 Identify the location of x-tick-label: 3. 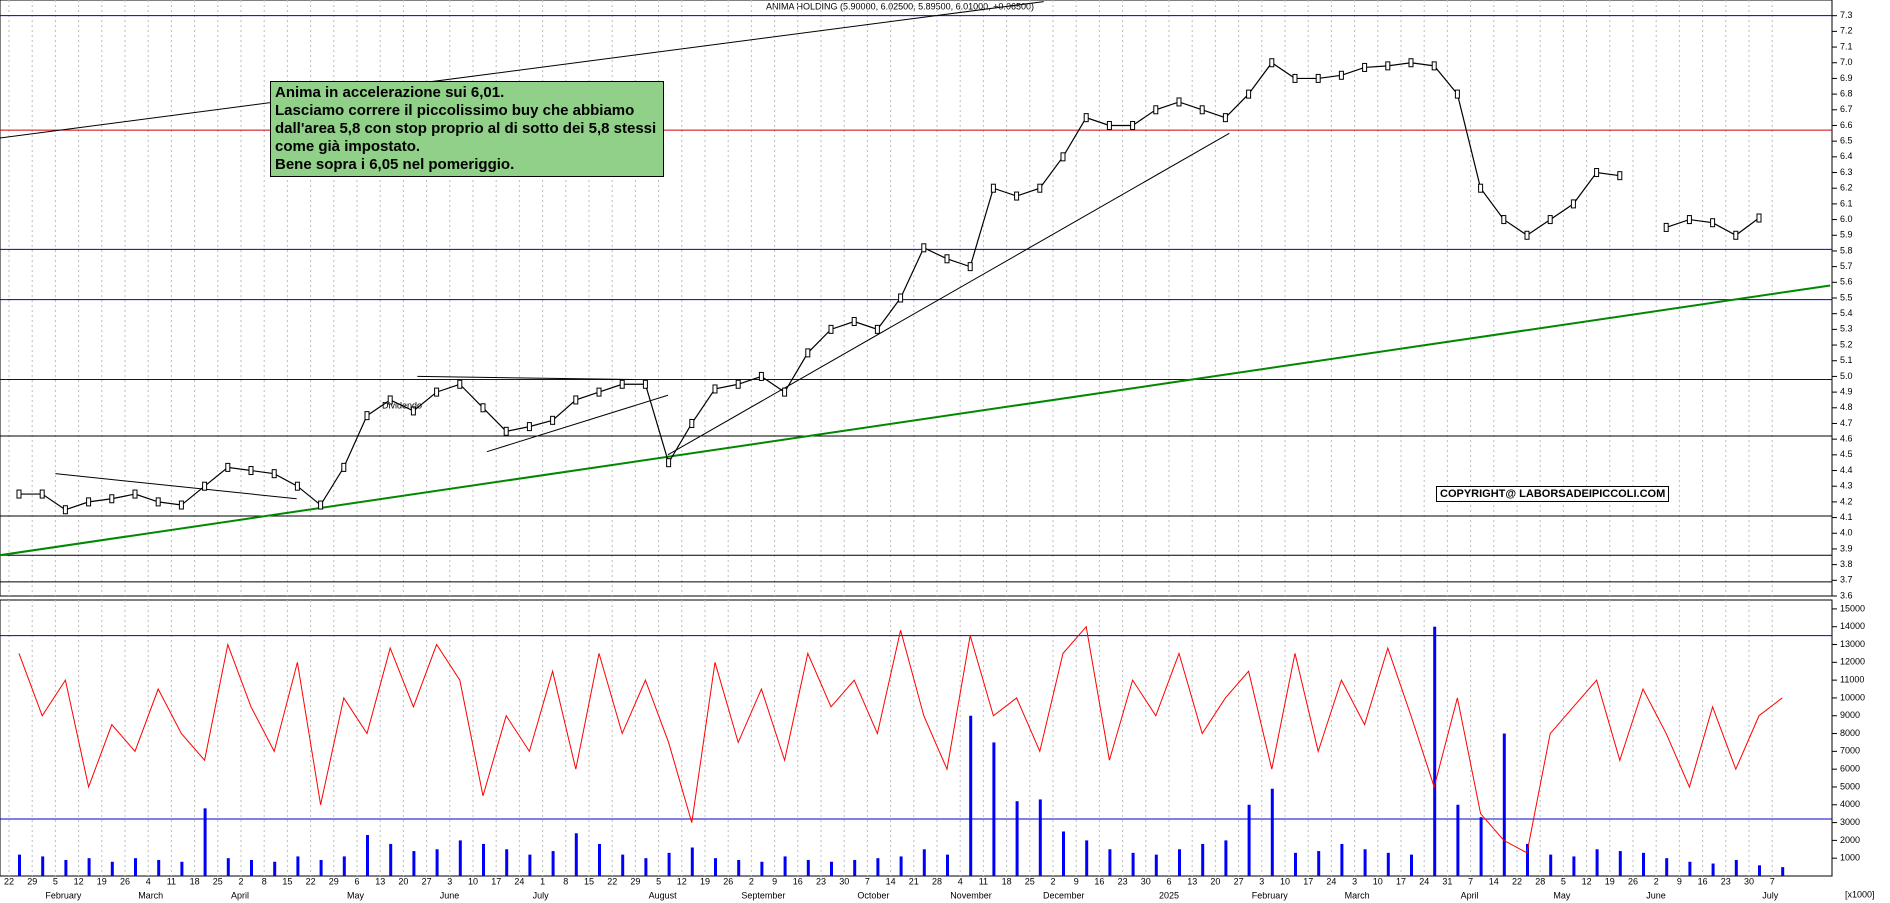
(1354, 881).